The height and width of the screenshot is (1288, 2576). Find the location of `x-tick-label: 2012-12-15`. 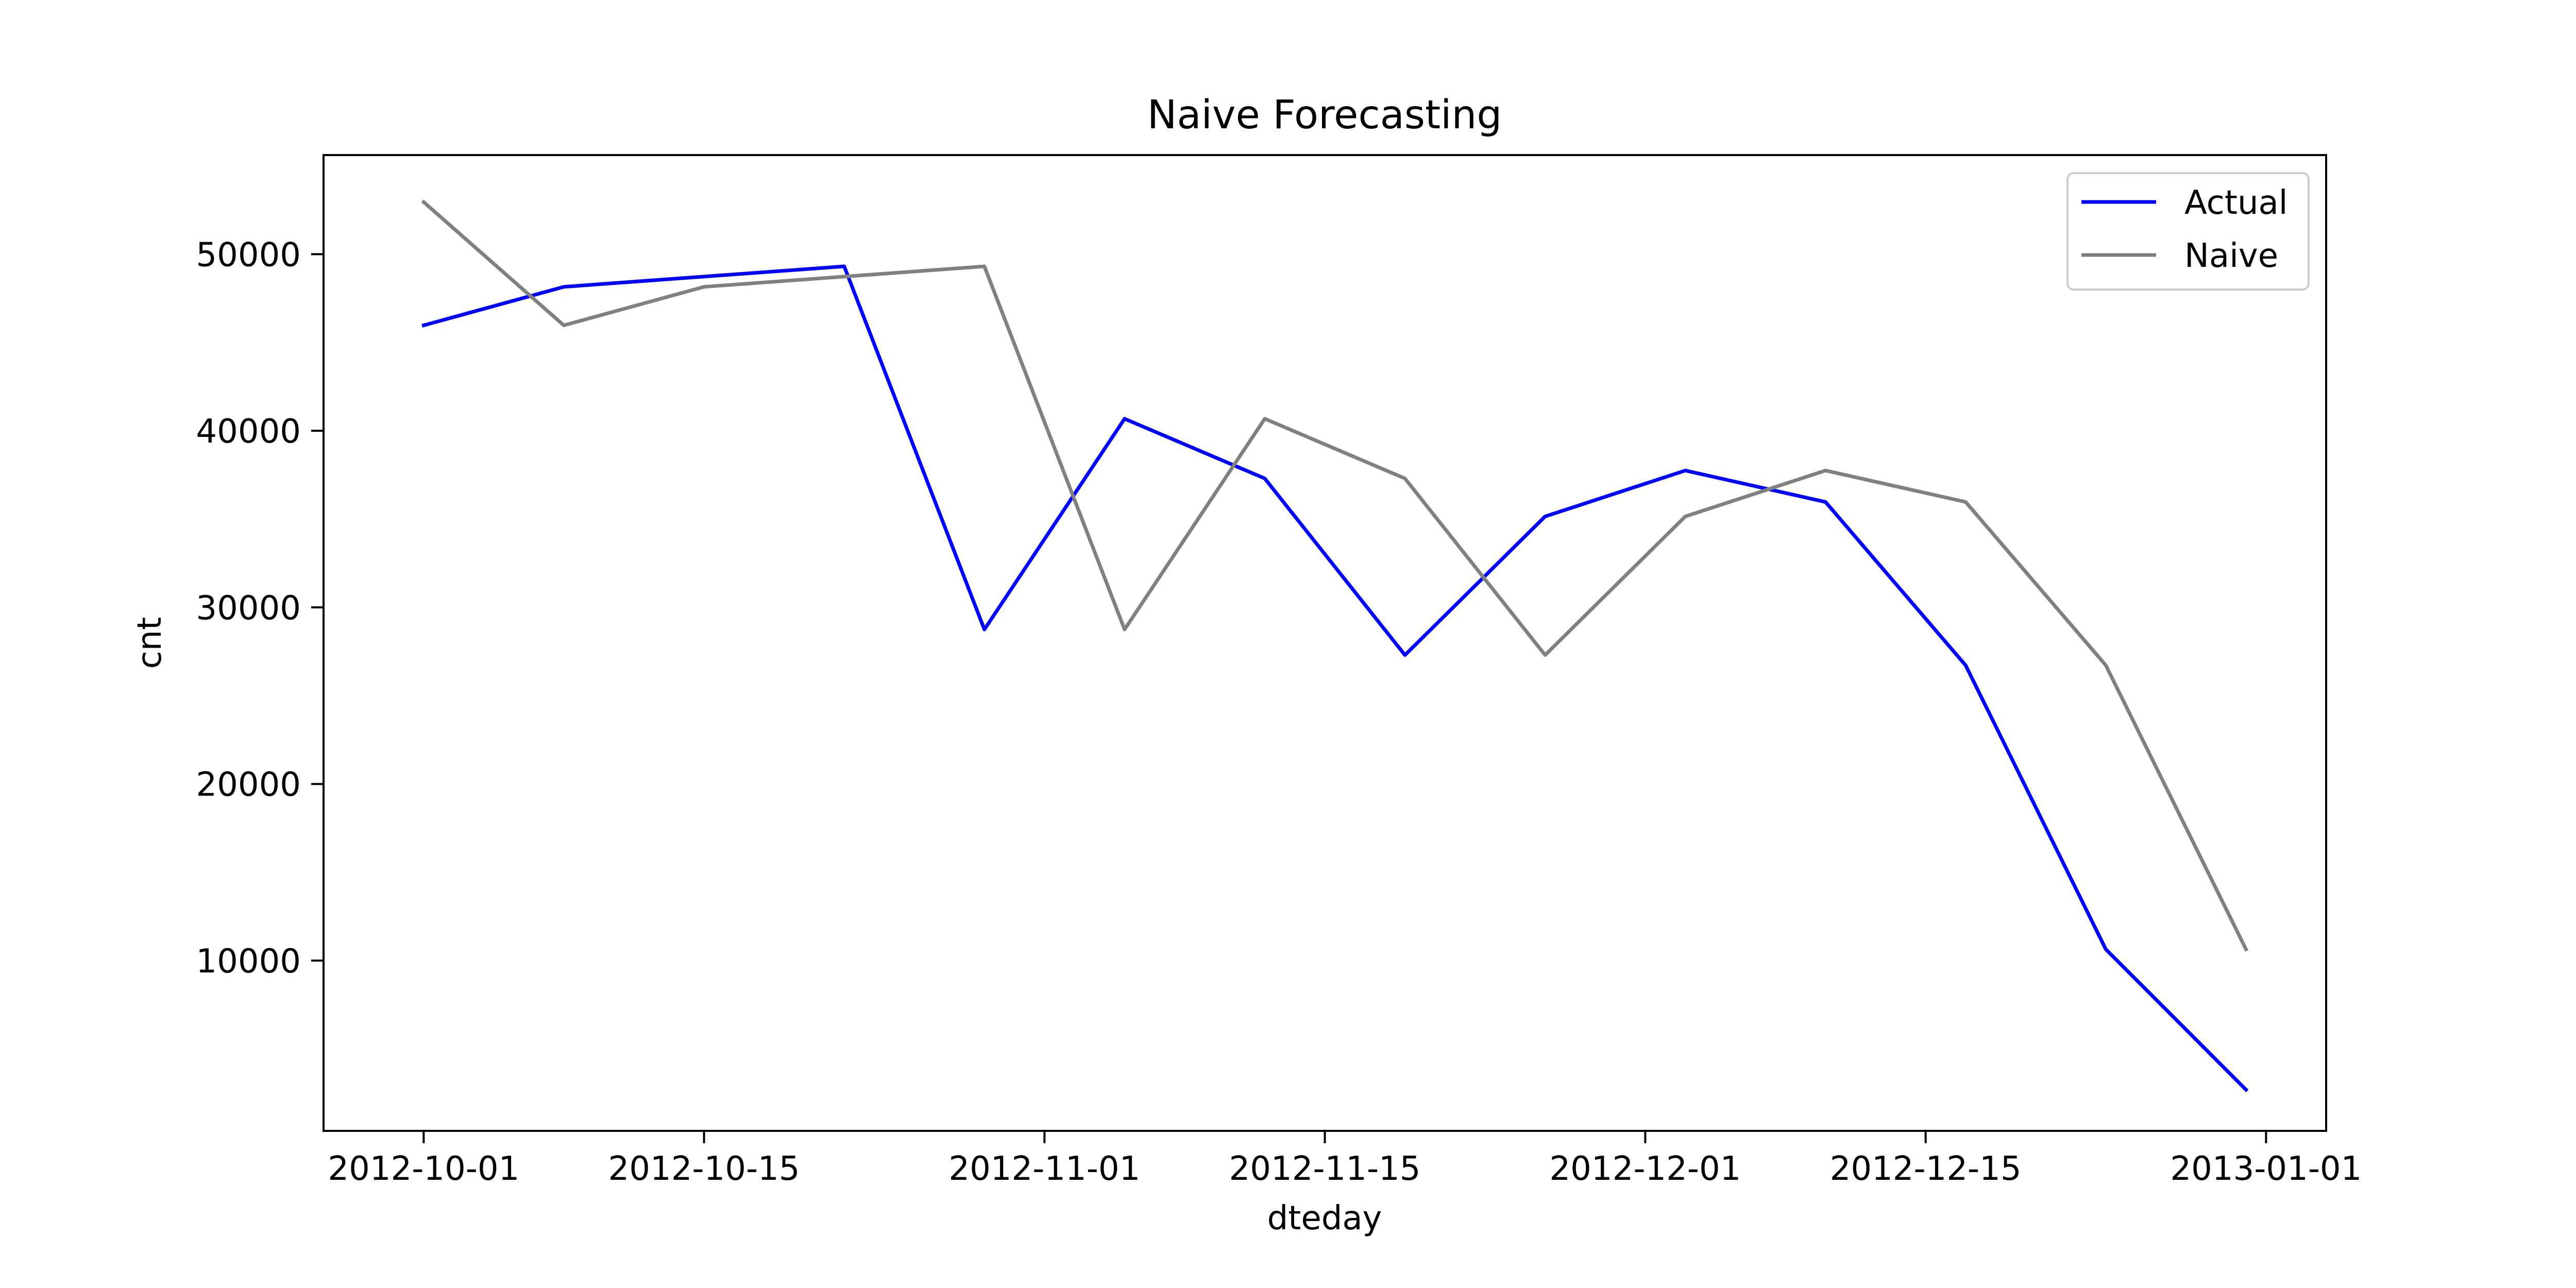

x-tick-label: 2012-12-15 is located at coordinates (1926, 1169).